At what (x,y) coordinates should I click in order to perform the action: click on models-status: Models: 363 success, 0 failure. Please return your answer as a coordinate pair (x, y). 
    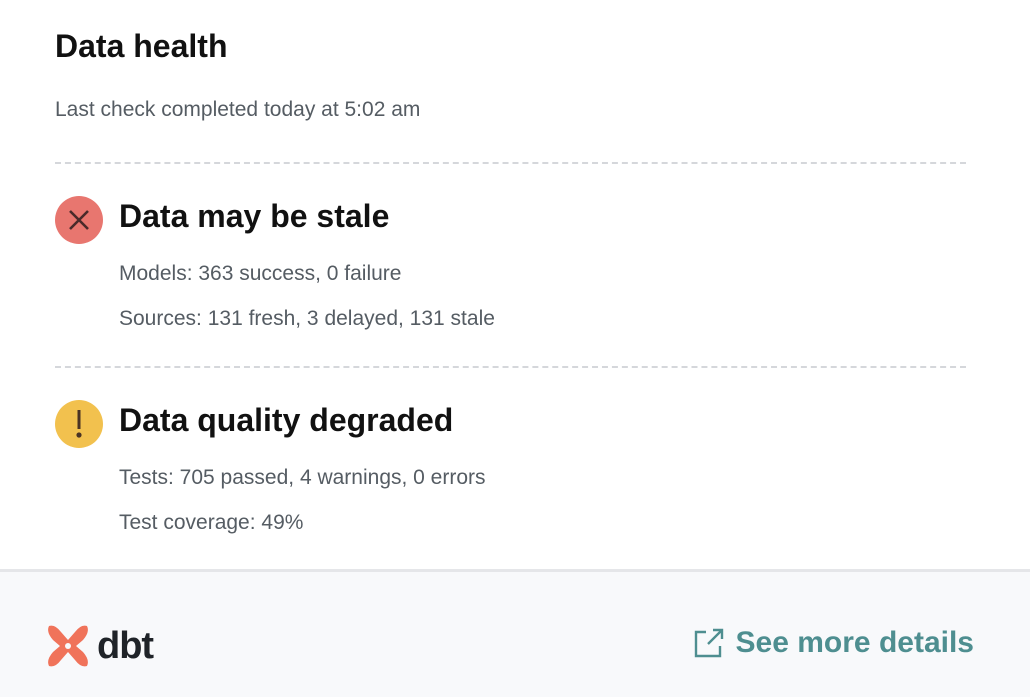
    Looking at the image, I should click on (260, 273).